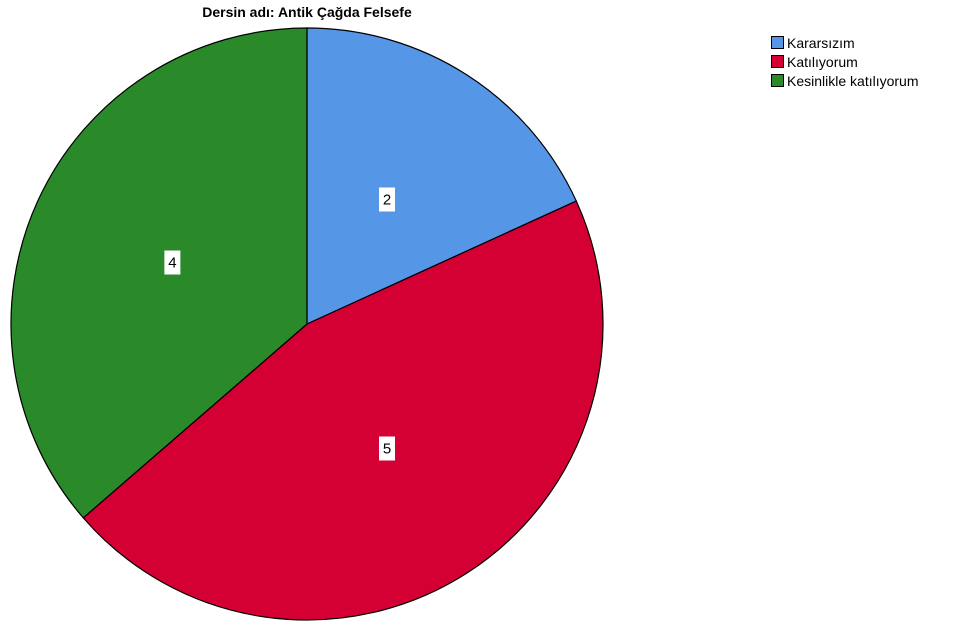 The height and width of the screenshot is (623, 980). I want to click on legend-item: Kararsızım, so click(845, 42).